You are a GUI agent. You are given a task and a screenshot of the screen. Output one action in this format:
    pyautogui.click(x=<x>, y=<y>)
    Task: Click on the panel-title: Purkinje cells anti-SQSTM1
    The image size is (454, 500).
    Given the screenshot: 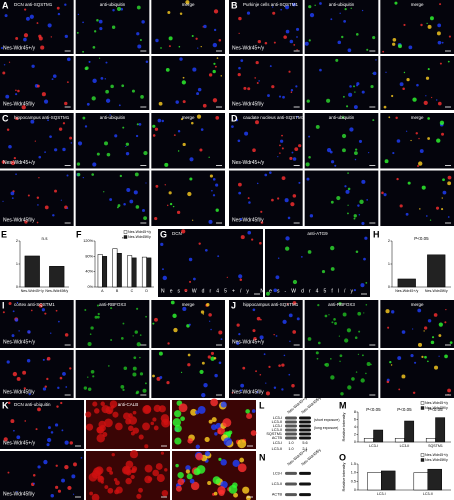 What is the action you would take?
    pyautogui.click(x=271, y=4)
    